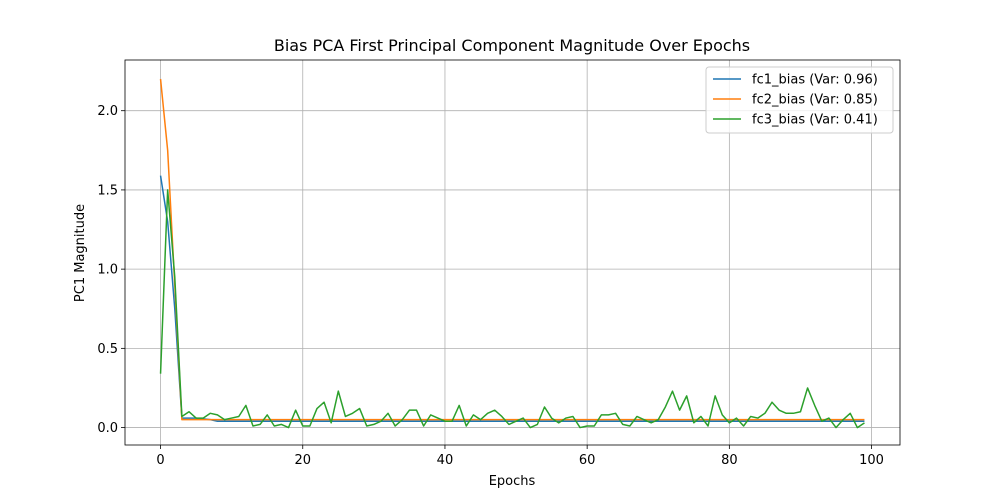  I want to click on legend-label: fc2_bias (Var: 0.85), so click(815, 100).